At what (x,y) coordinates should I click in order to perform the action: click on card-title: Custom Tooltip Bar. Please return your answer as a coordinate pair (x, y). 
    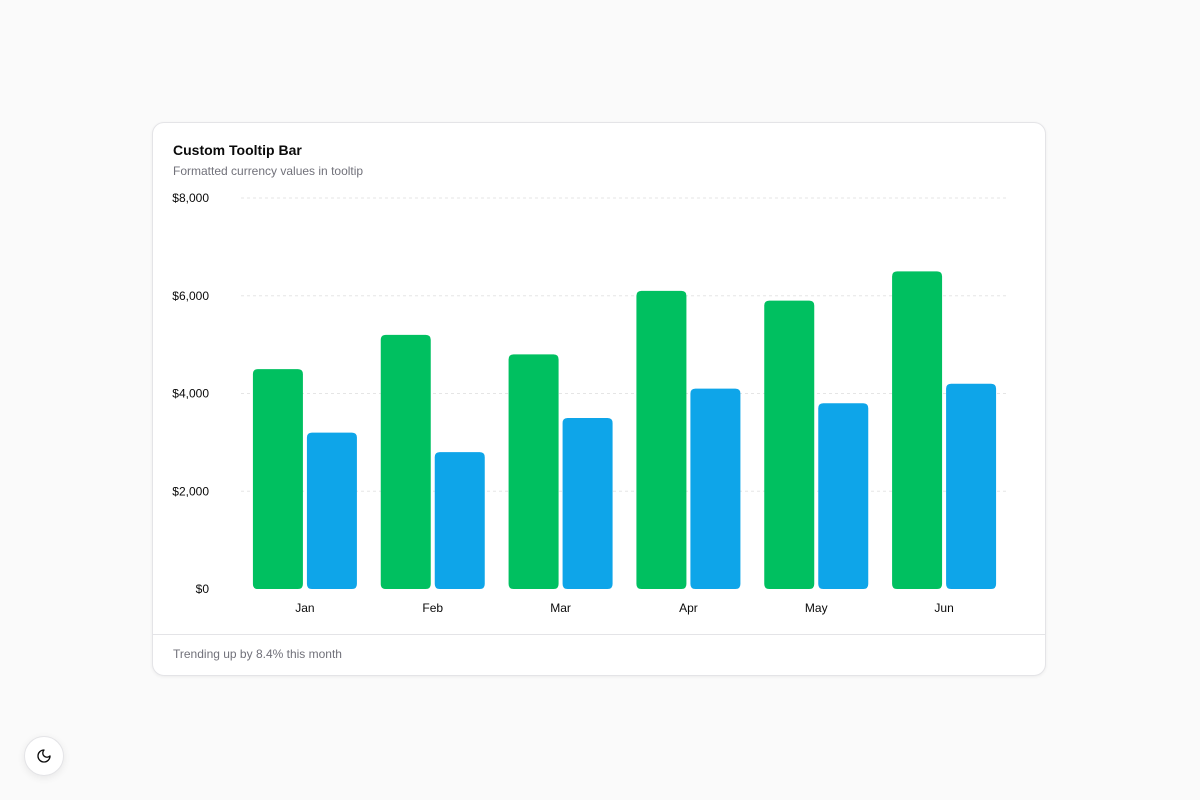
    Looking at the image, I should click on (237, 150).